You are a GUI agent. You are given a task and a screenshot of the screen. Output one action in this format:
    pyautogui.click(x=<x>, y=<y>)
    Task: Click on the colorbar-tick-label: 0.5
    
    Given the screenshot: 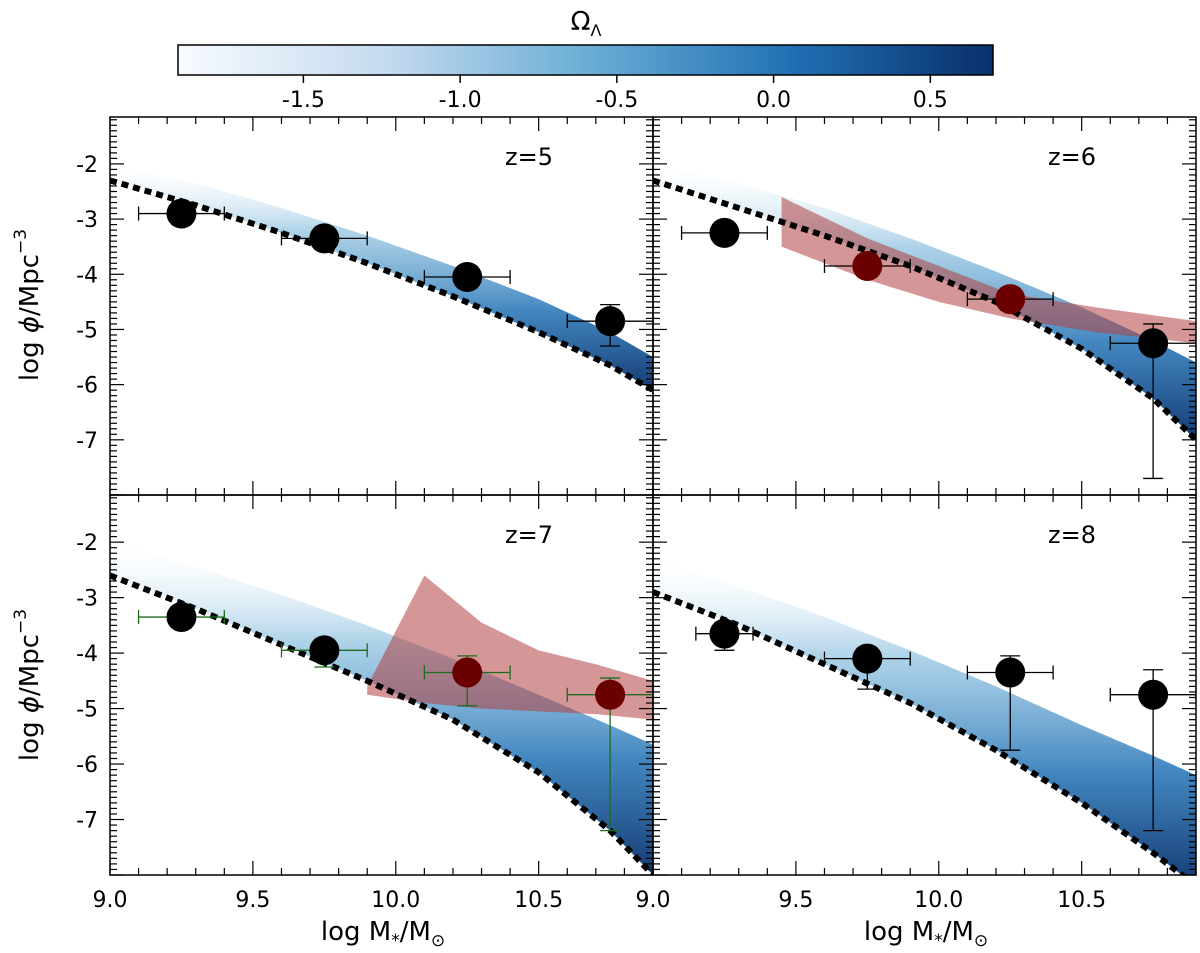 What is the action you would take?
    pyautogui.click(x=930, y=100)
    